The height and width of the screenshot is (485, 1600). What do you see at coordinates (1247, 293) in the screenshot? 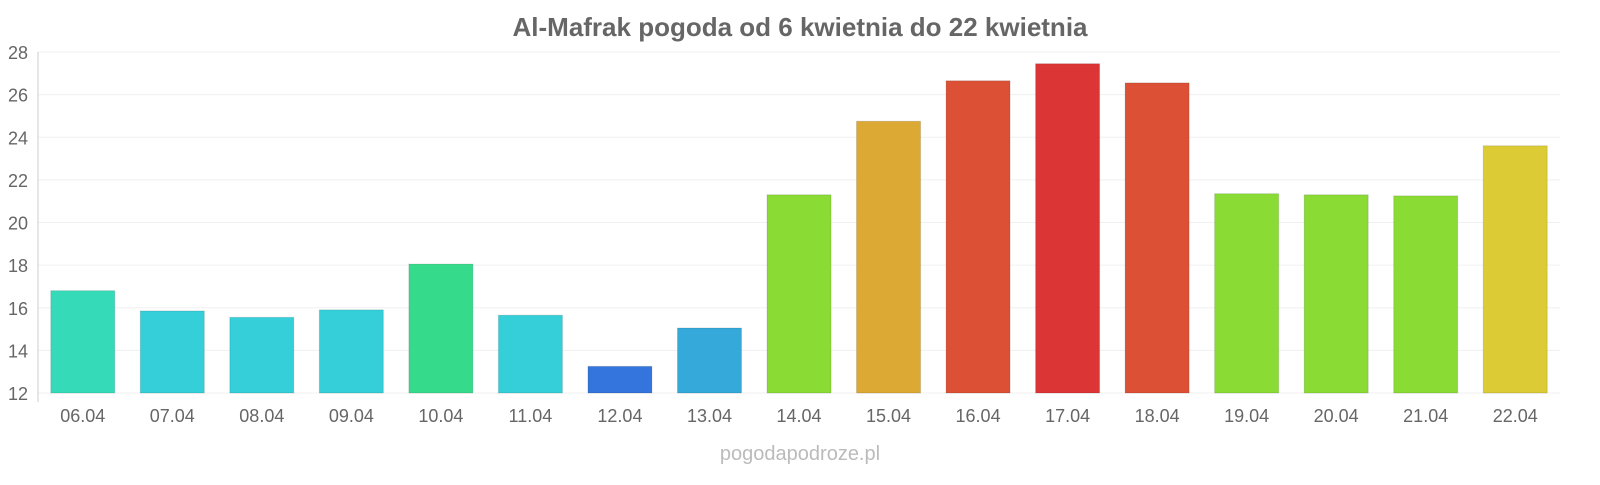
I see `bar-19.04` at bounding box center [1247, 293].